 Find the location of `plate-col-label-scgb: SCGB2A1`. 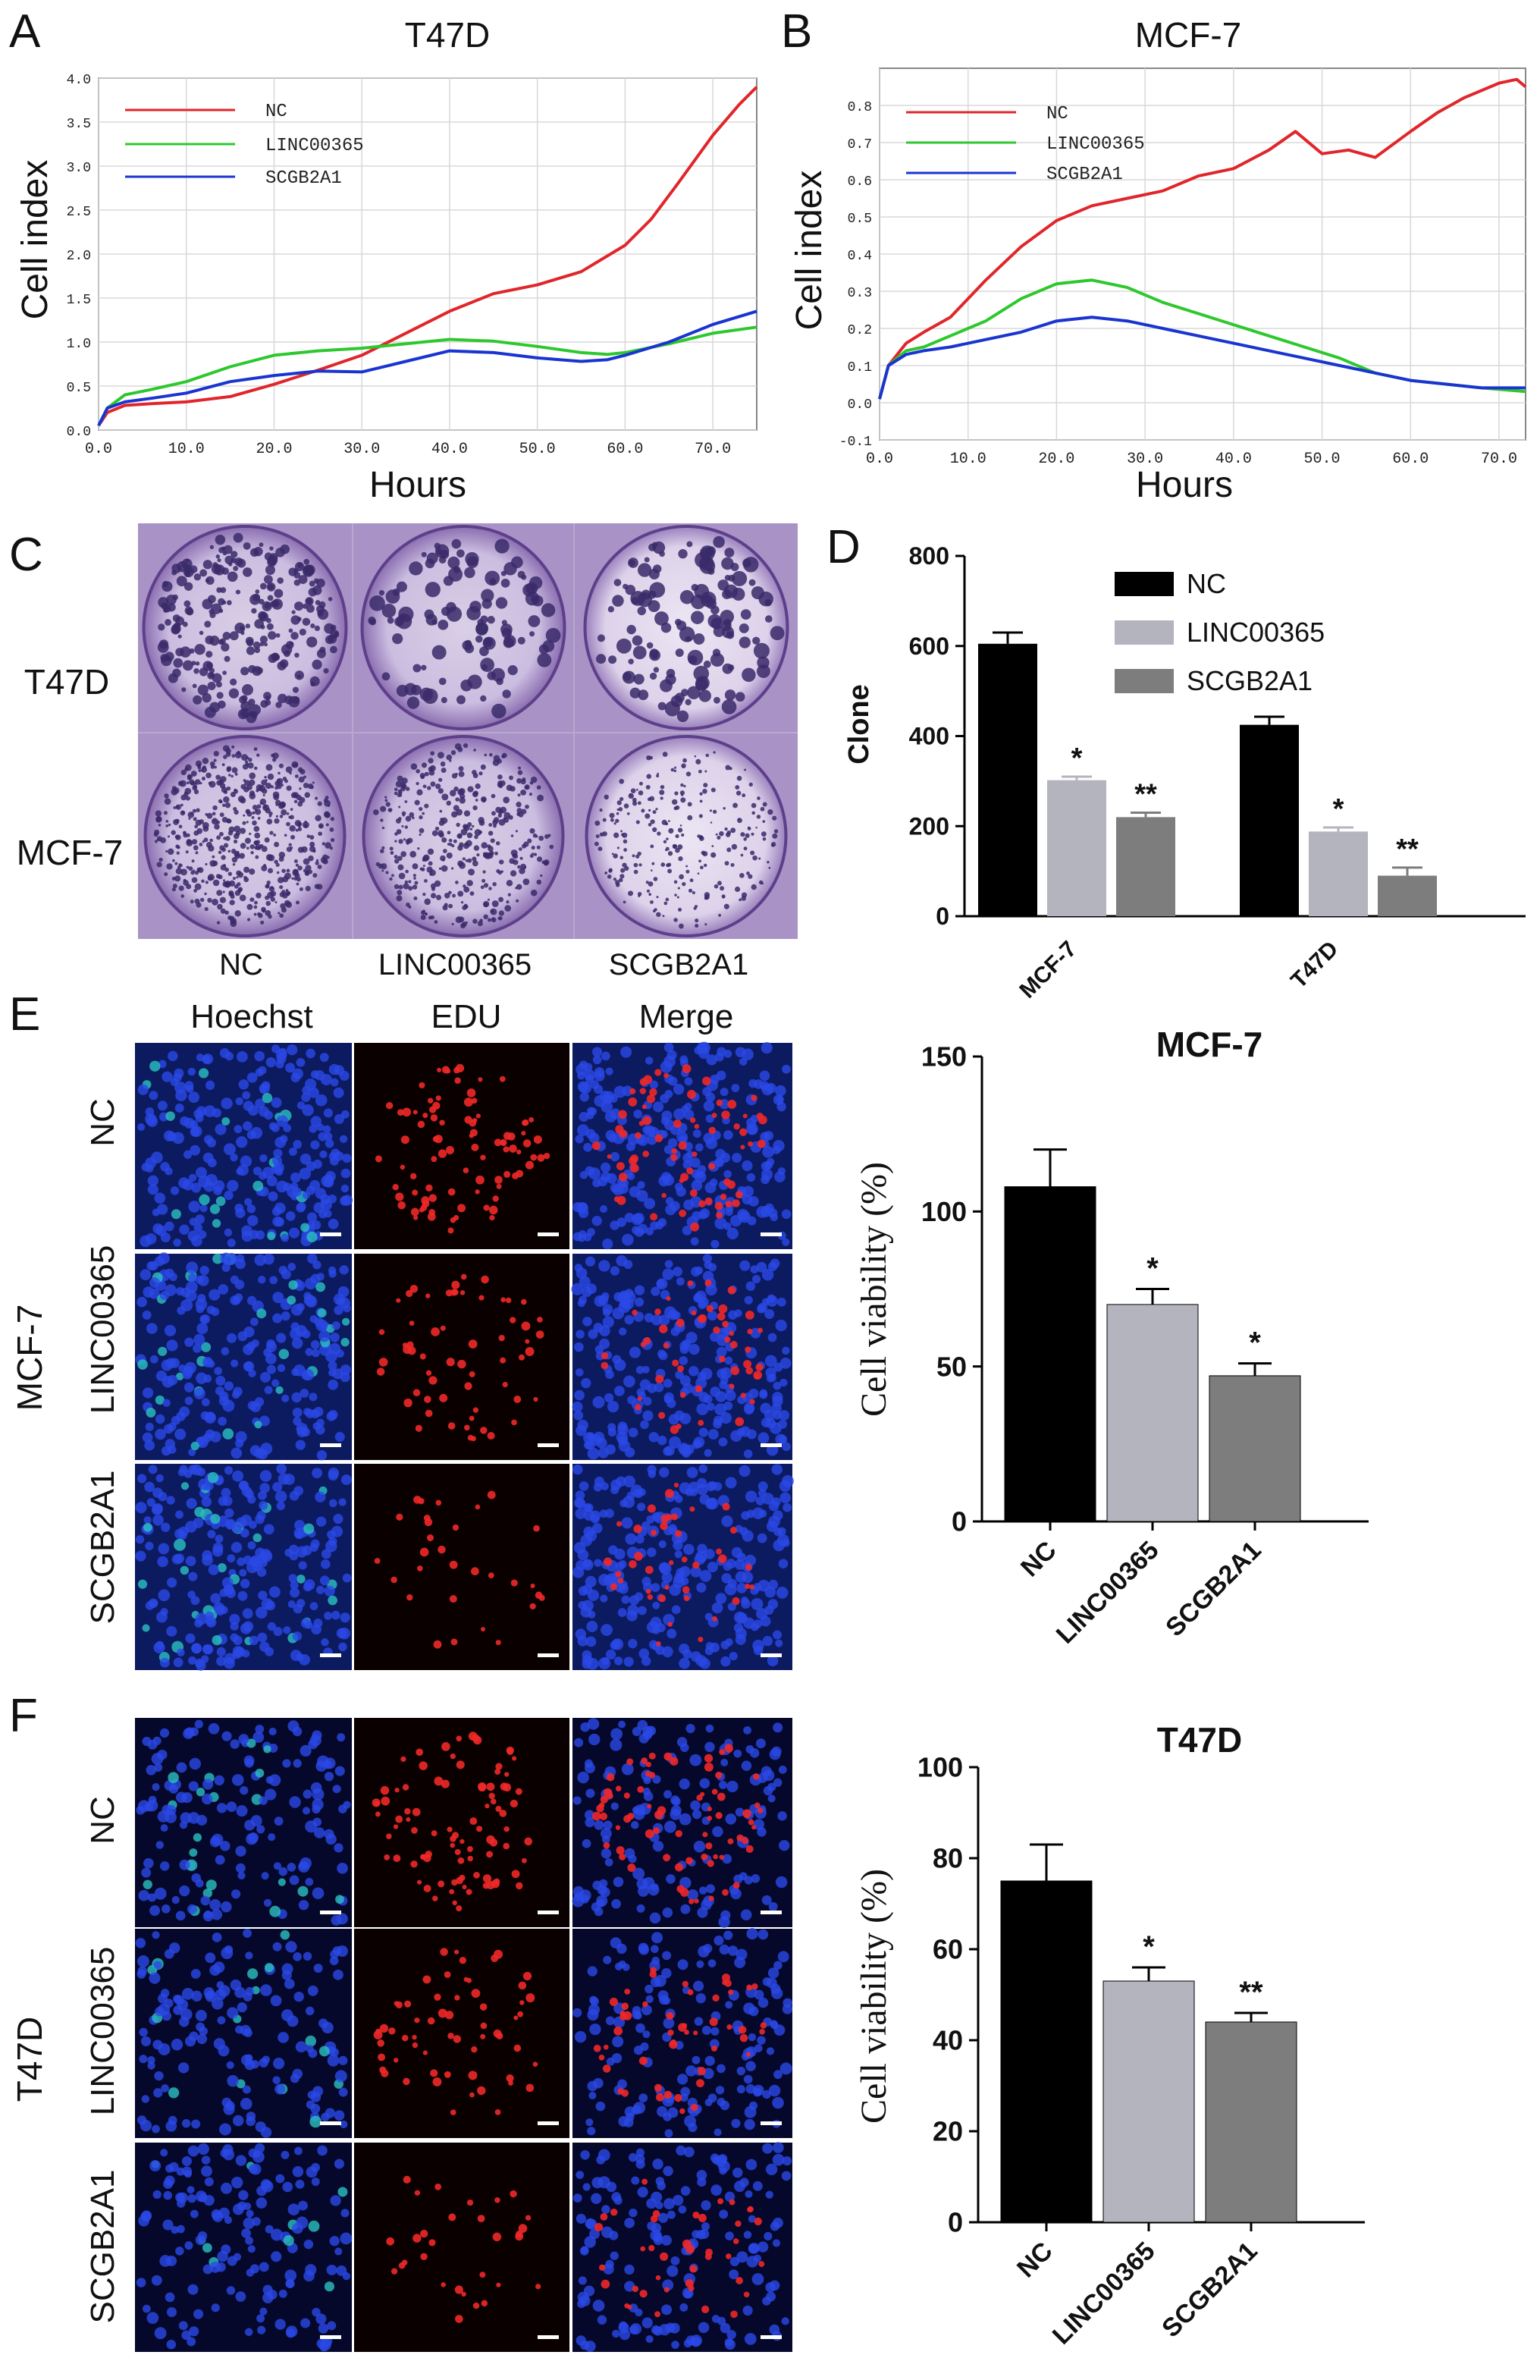

plate-col-label-scgb: SCGB2A1 is located at coordinates (679, 964).